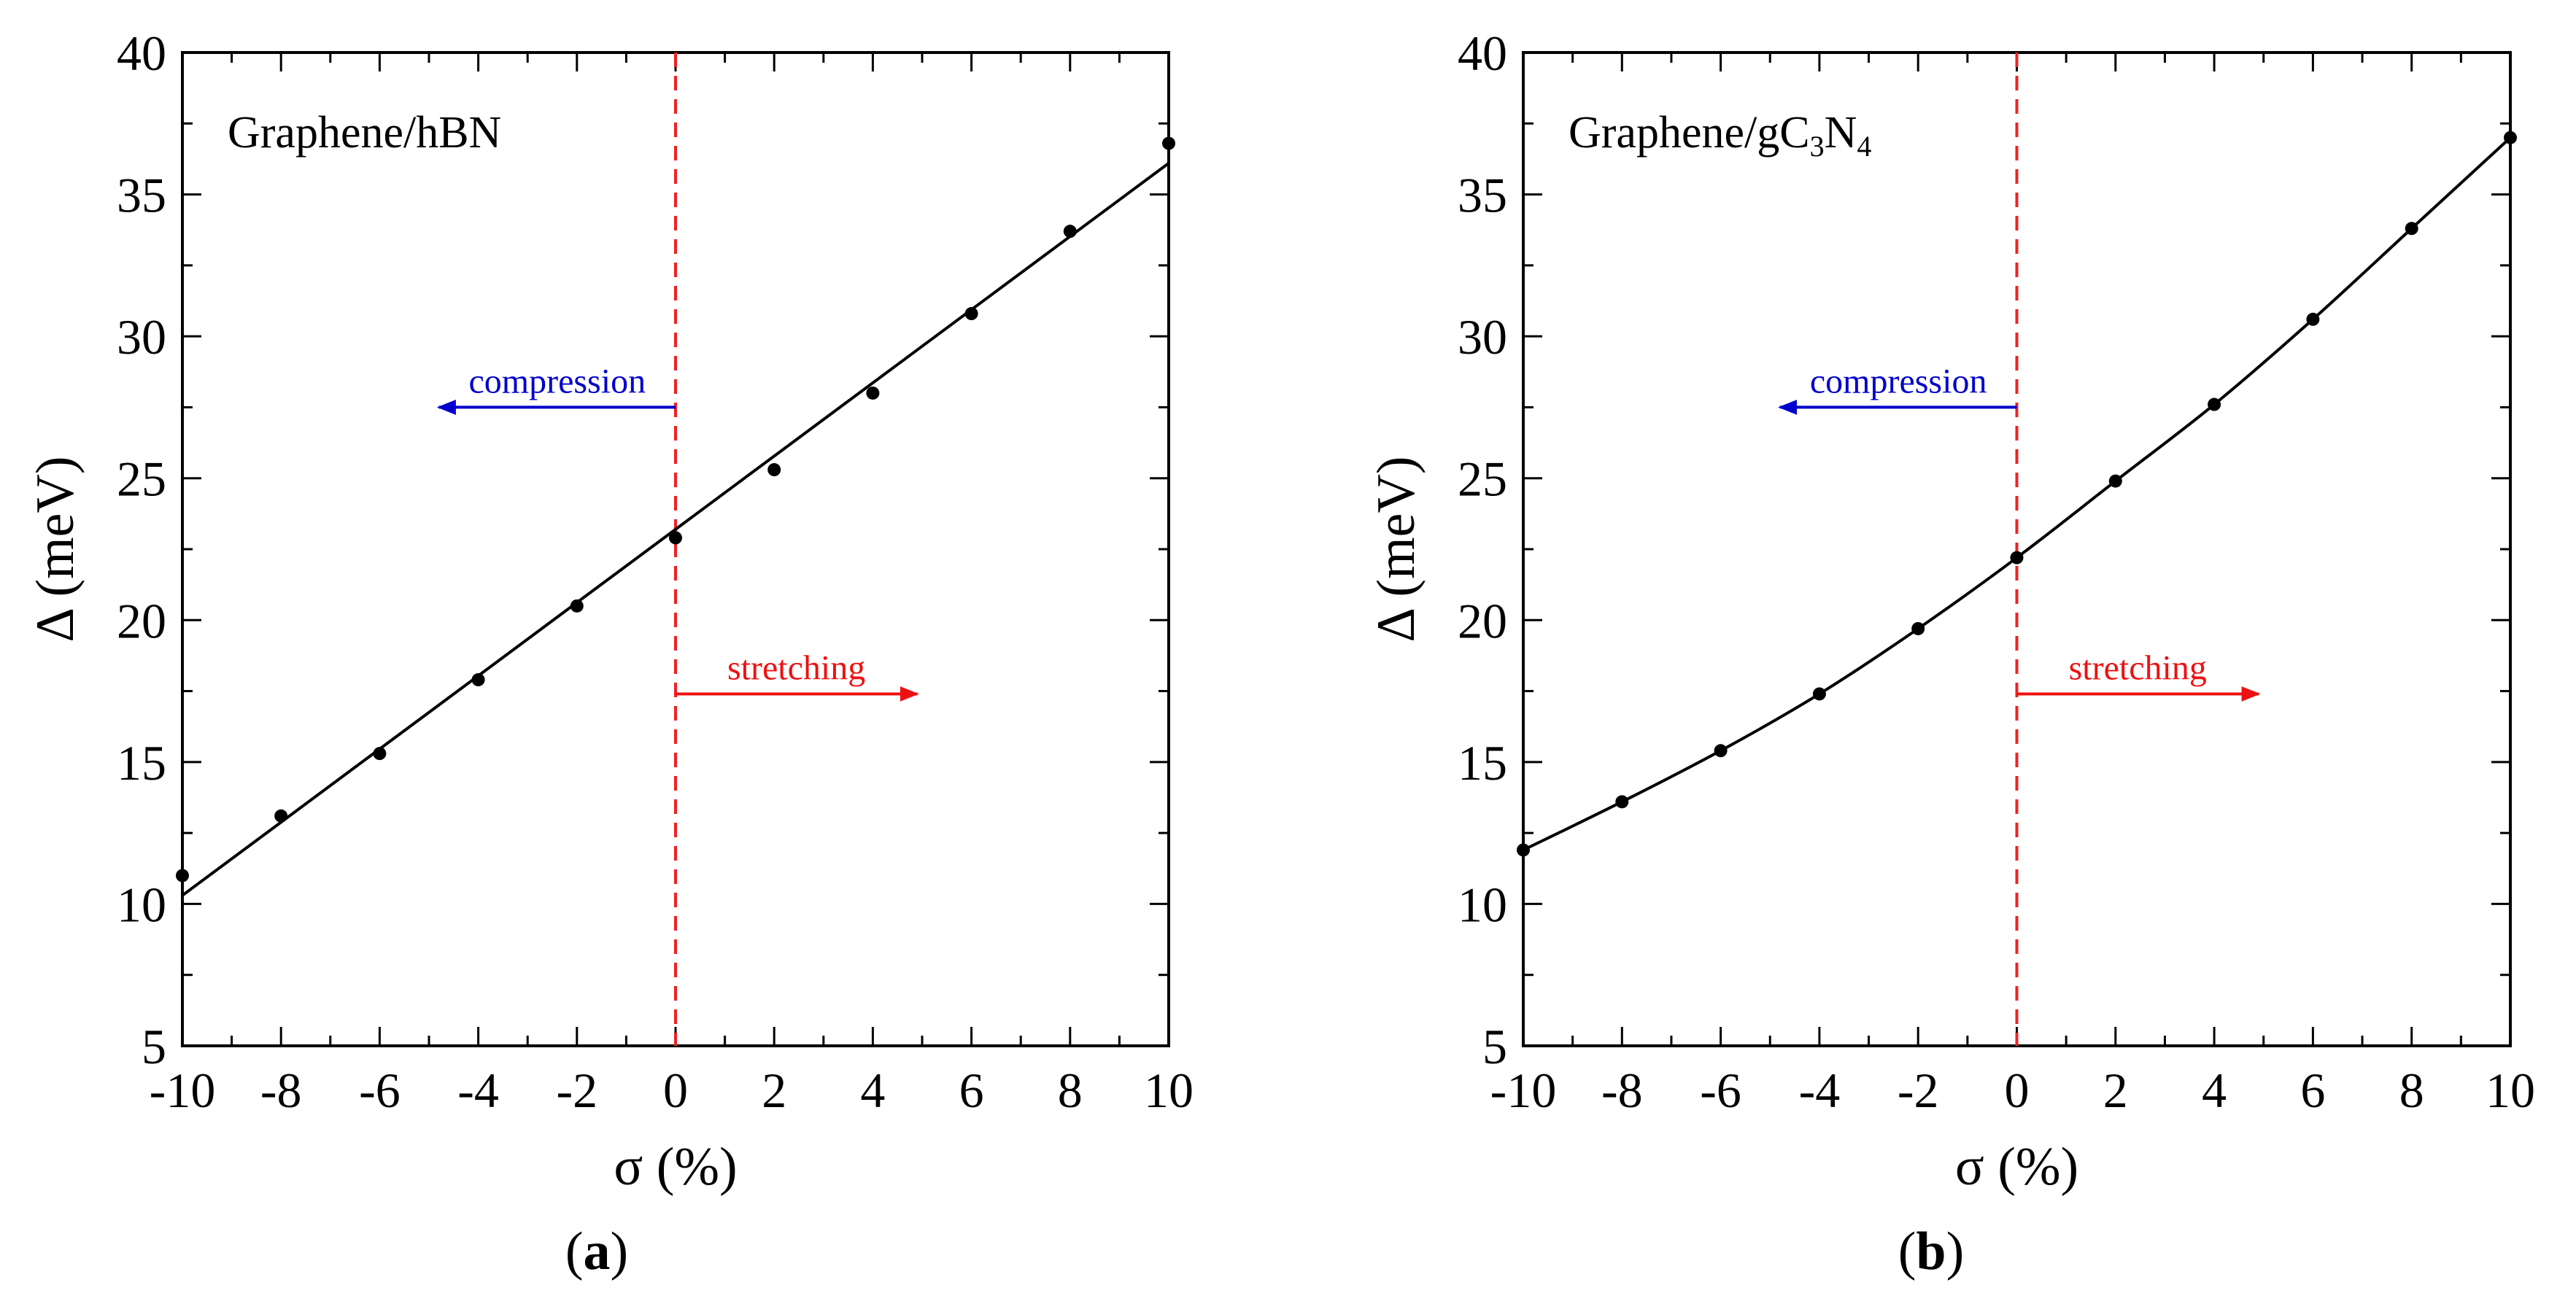  Describe the element at coordinates (364, 133) in the screenshot. I see `material-label: Graphene/hBN` at that location.